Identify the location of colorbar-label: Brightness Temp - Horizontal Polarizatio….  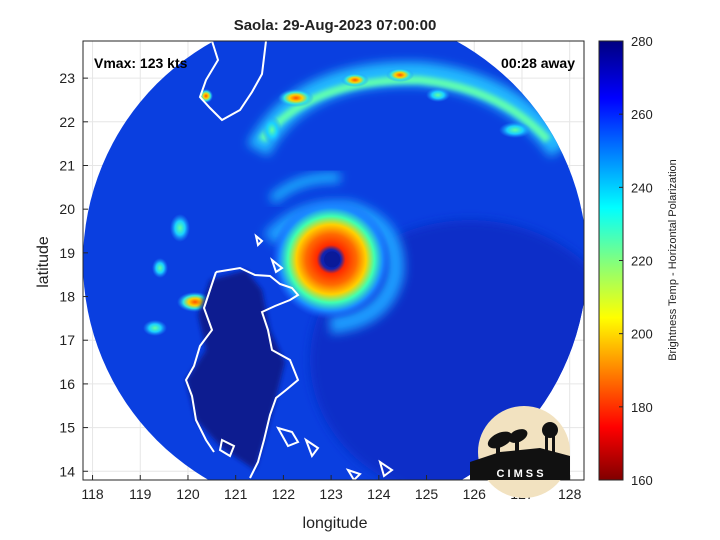
(673, 260).